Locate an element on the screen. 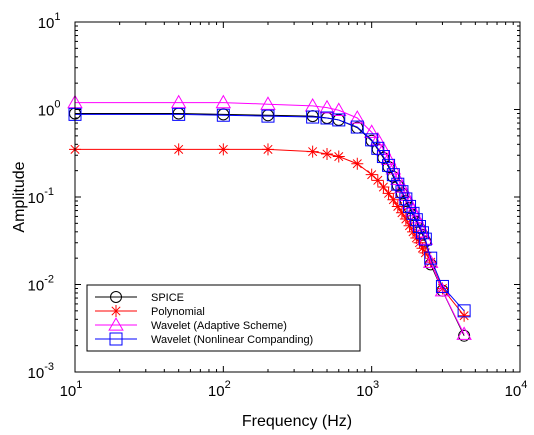 The height and width of the screenshot is (435, 534). svg-text: 10² is located at coordinates (219, 389).